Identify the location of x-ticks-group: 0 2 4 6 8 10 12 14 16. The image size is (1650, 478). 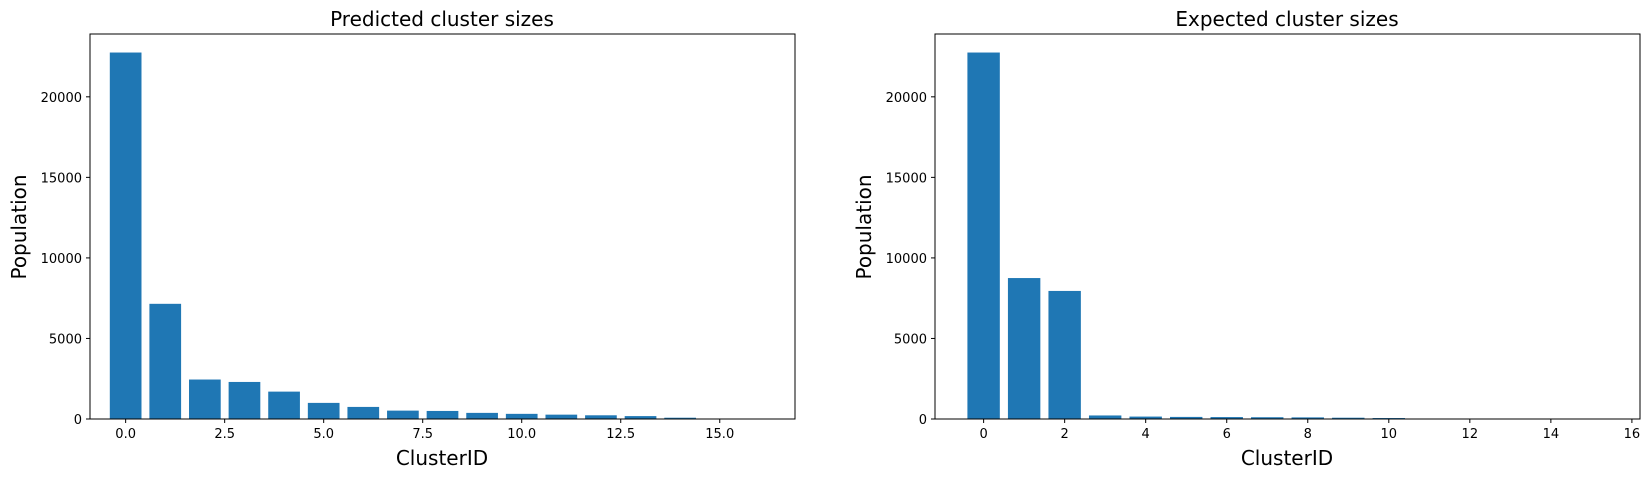
(1309, 430).